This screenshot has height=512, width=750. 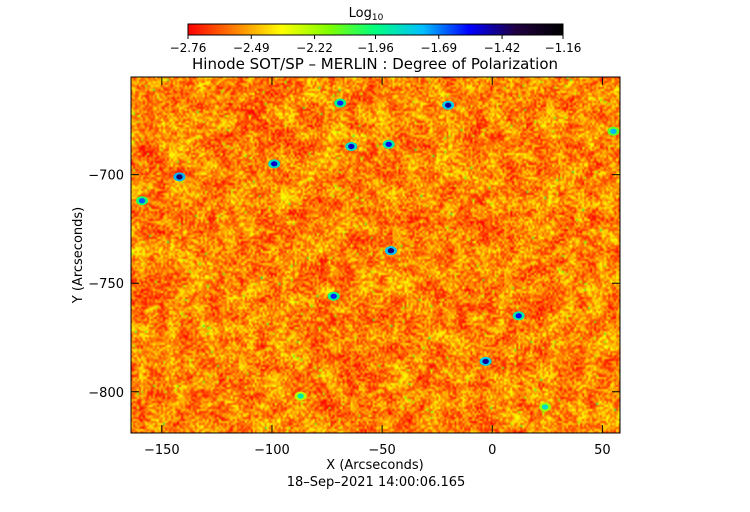 What do you see at coordinates (106, 284) in the screenshot?
I see `y-tick-label: −750` at bounding box center [106, 284].